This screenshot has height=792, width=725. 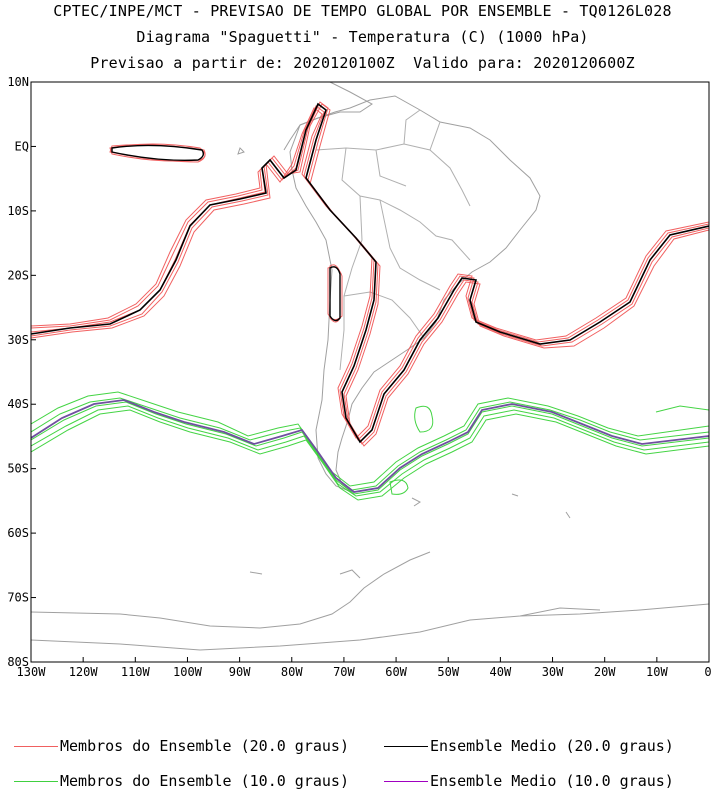 What do you see at coordinates (240, 672) in the screenshot?
I see `lon-label: 90W` at bounding box center [240, 672].